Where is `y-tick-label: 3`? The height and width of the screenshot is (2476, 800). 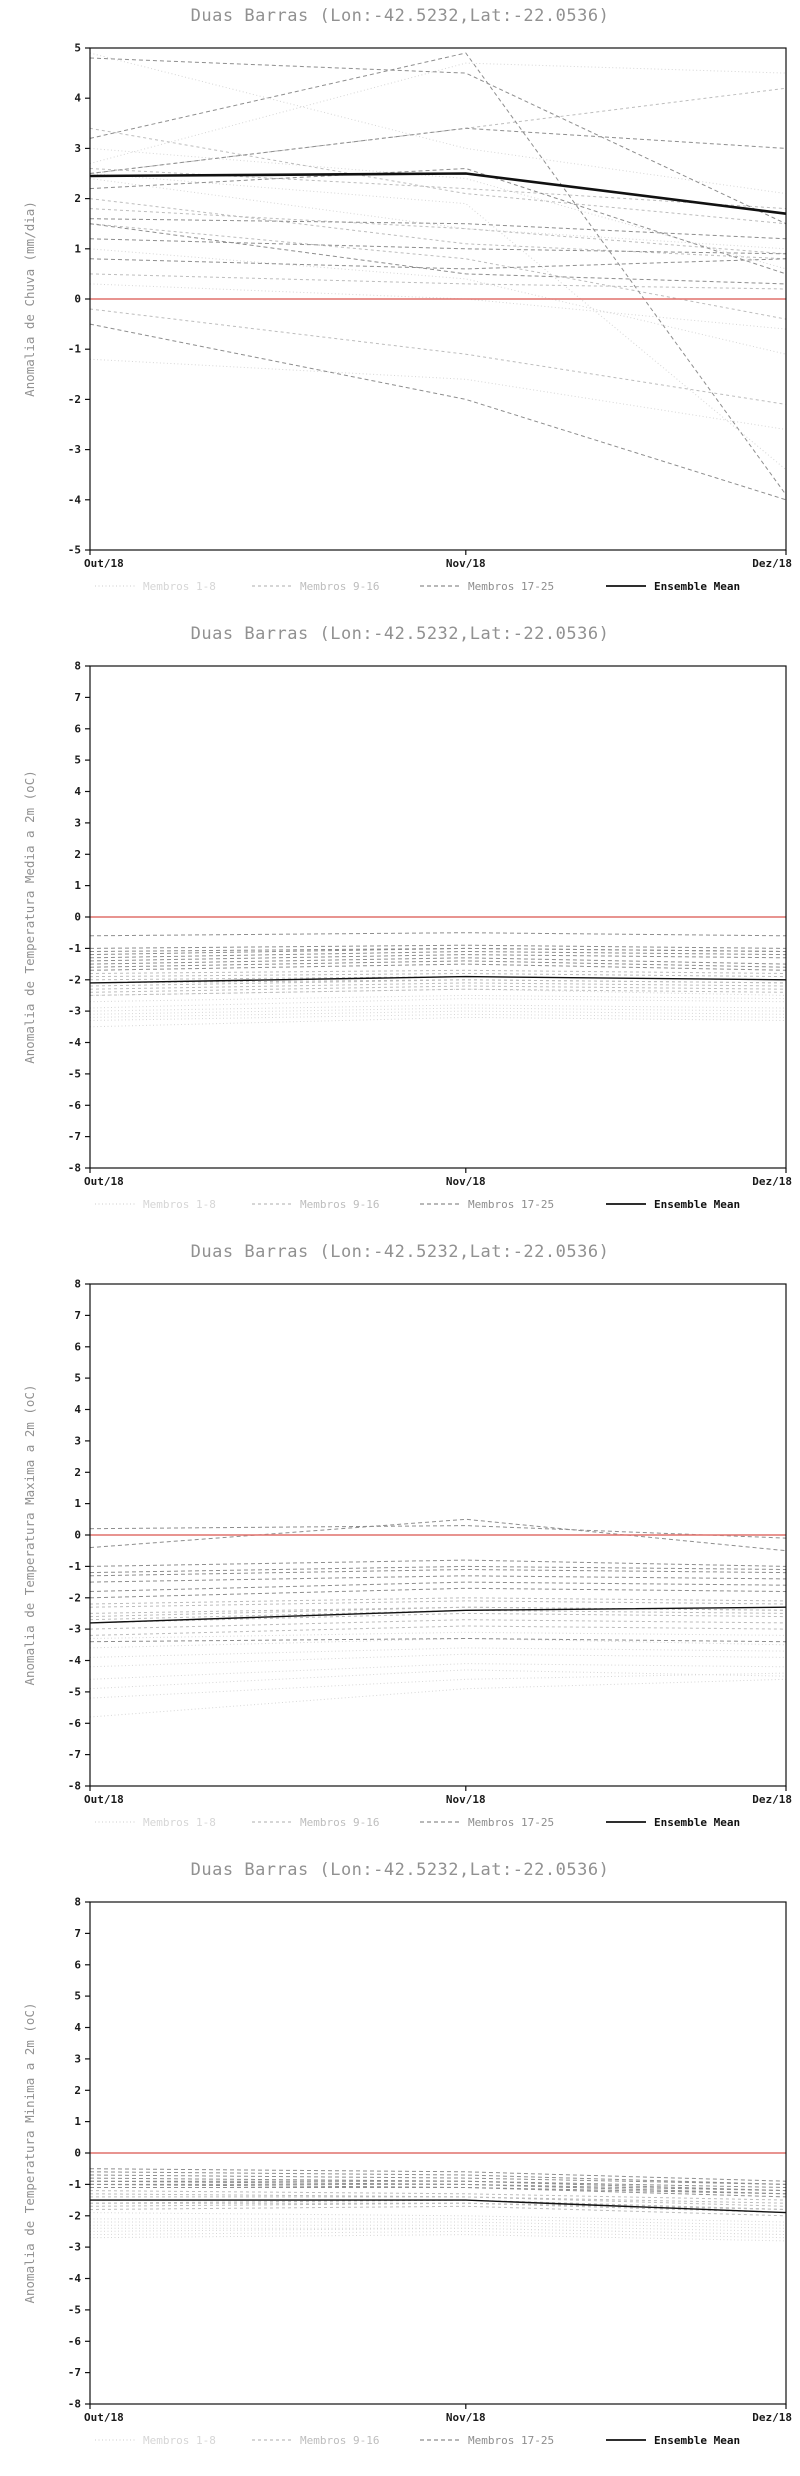
y-tick-label: 3 is located at coordinates (77, 148).